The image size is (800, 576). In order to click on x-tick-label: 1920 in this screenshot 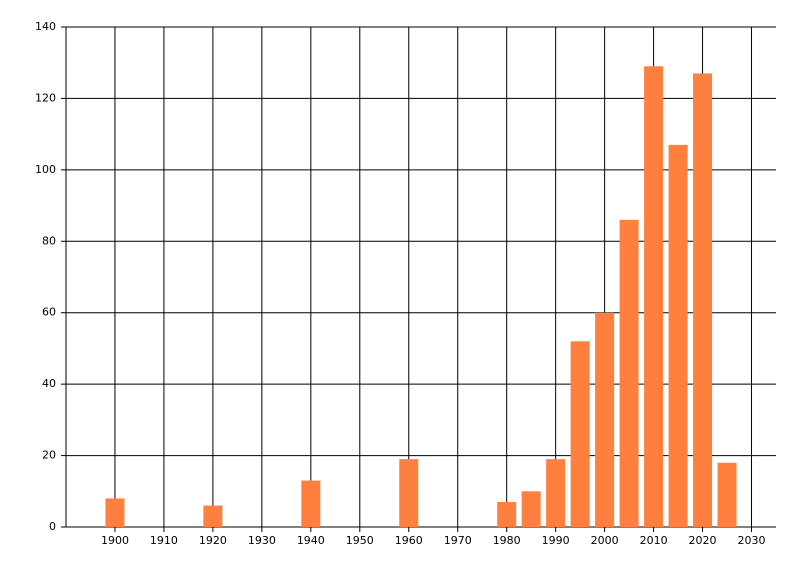, I will do `click(213, 540)`.